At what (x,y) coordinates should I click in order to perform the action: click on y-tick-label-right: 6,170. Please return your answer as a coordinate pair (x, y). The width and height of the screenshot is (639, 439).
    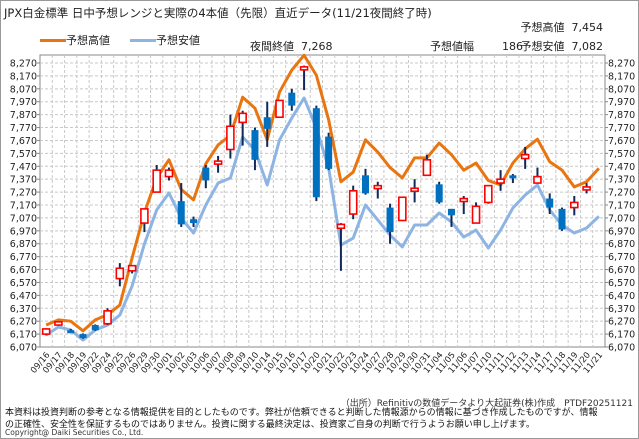
    Looking at the image, I should click on (621, 335).